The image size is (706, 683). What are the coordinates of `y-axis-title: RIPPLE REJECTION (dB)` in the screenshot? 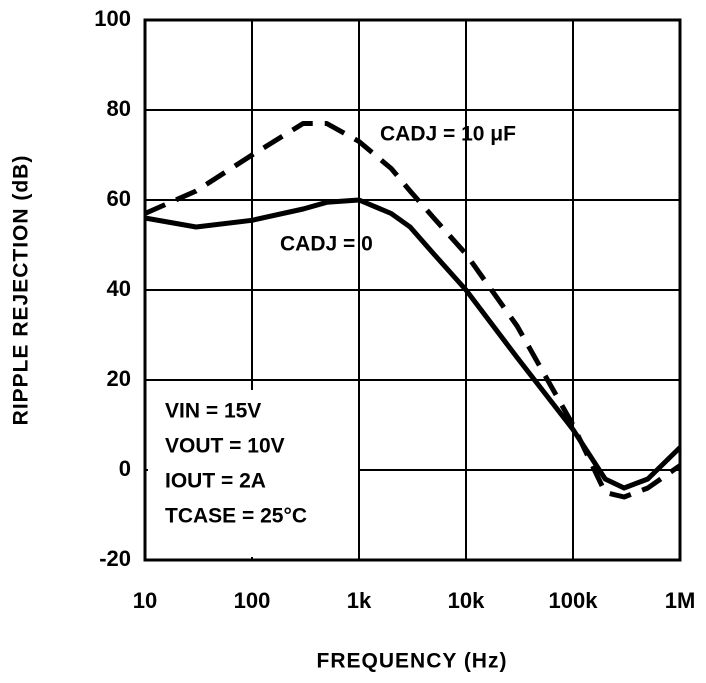 It's located at (21, 290).